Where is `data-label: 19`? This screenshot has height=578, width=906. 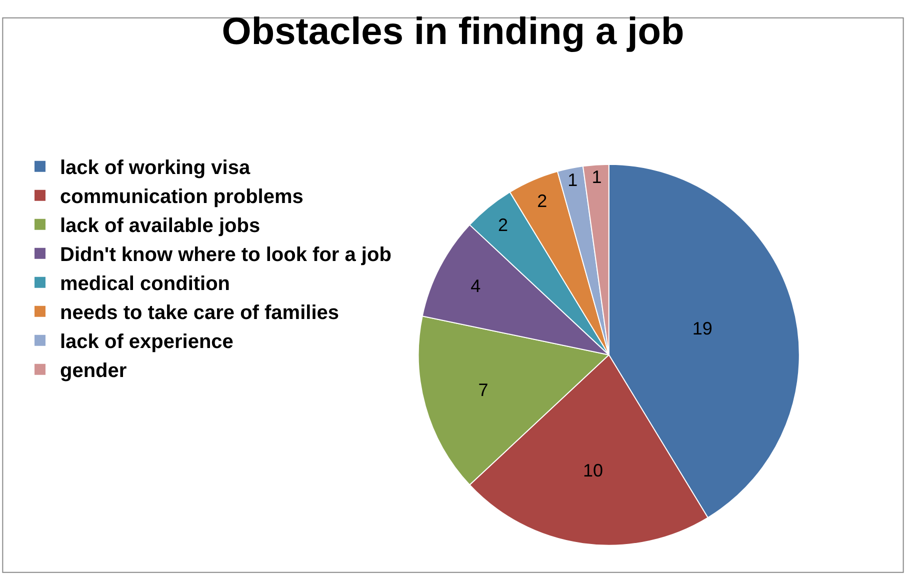 data-label: 19 is located at coordinates (702, 328).